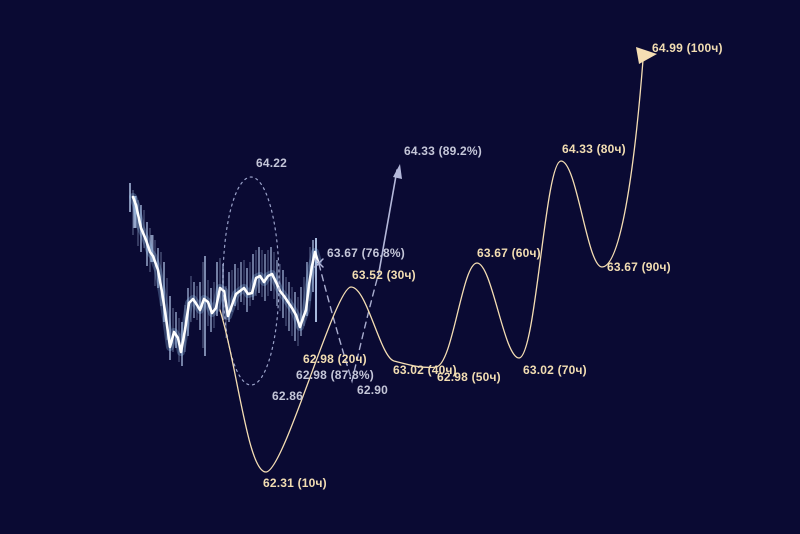  Describe the element at coordinates (388, 221) in the screenshot. I see `alt-forecast-arrow-shaft` at that location.